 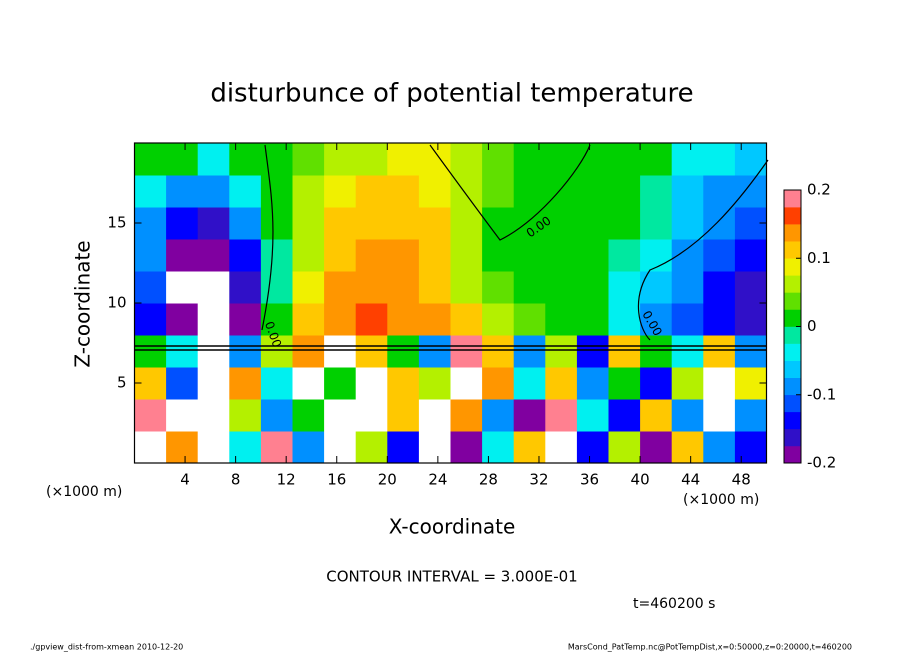 What do you see at coordinates (819, 258) in the screenshot?
I see `colorbar-tick-label: 0.1` at bounding box center [819, 258].